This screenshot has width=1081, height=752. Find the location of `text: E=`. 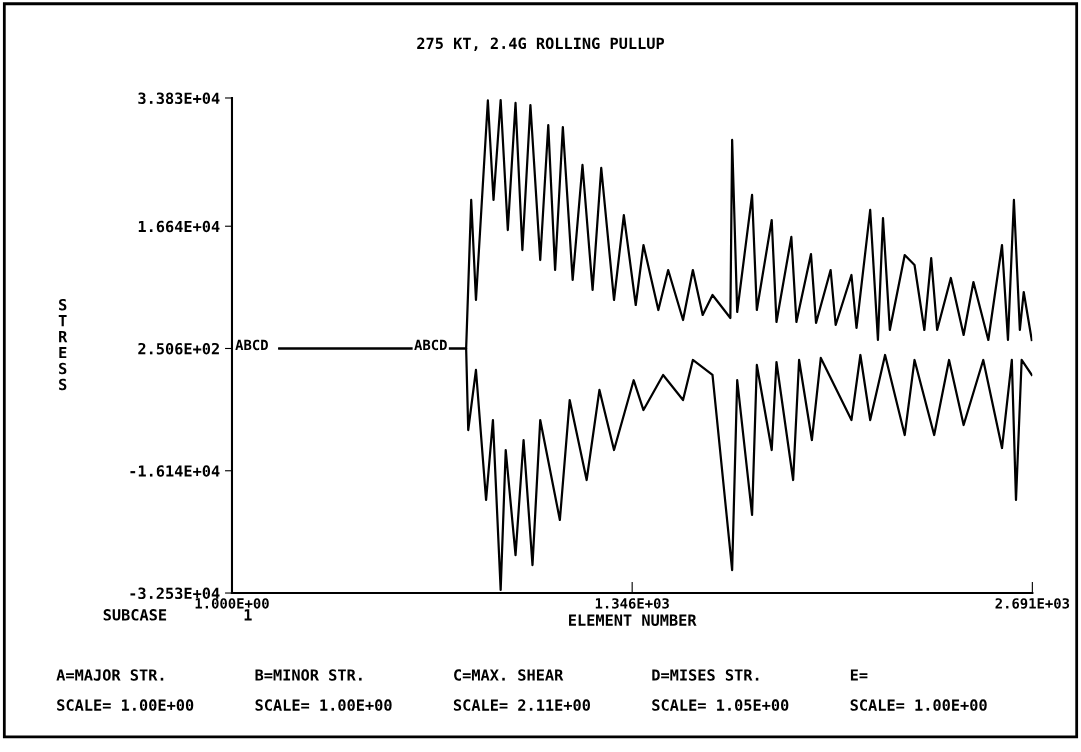

text: E= is located at coordinates (859, 675).